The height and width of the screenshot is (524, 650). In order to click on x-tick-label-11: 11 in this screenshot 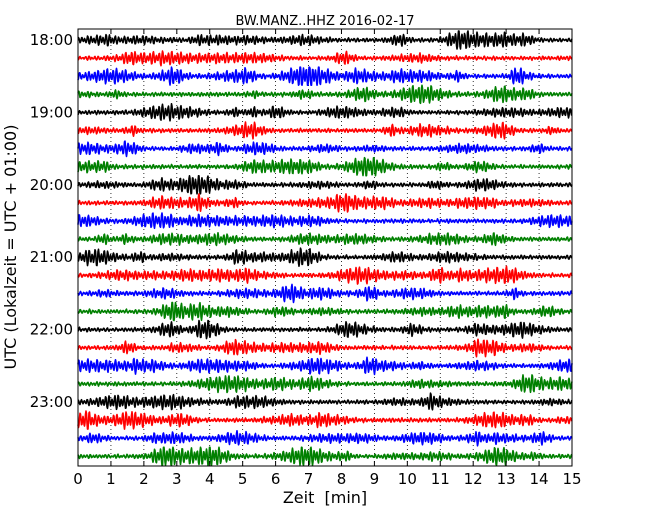, I will do `click(440, 479)`.